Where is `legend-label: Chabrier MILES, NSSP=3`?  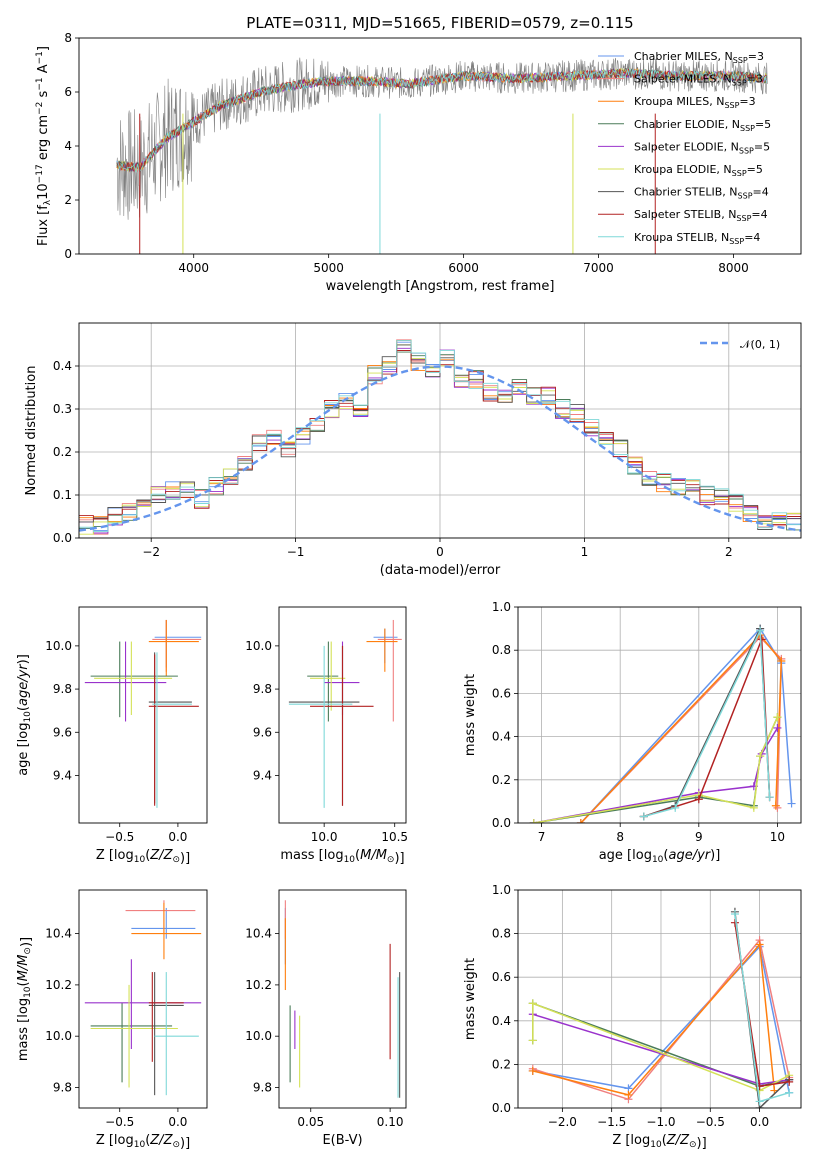
legend-label: Chabrier MILES, NSSP=3 is located at coordinates (699, 57).